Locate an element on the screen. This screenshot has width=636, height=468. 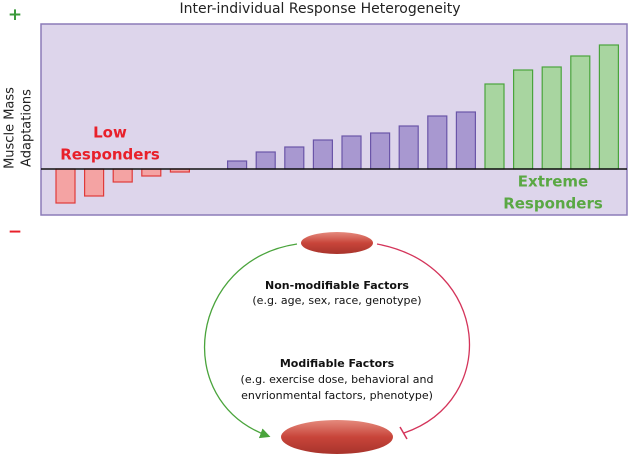
minus-label: − is located at coordinates (15, 232).